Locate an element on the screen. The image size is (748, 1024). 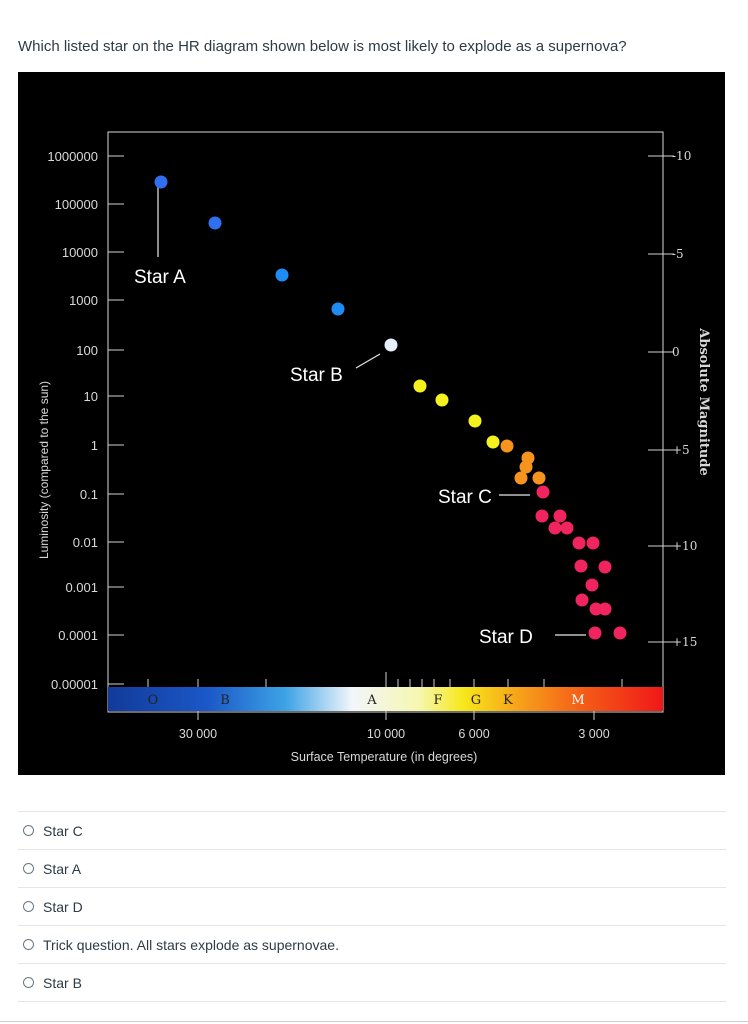
temperature-tick-marks is located at coordinates (385, 696).